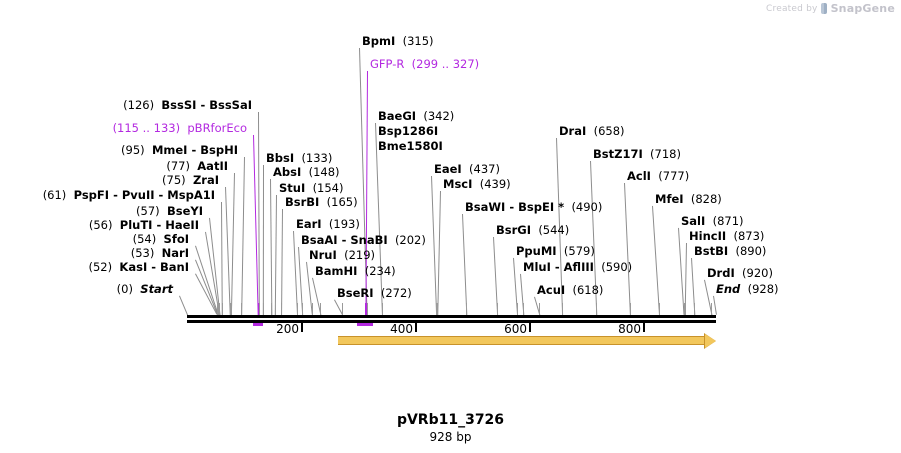 The width and height of the screenshot is (901, 453). I want to click on leader-line-acli, so click(627, 248).